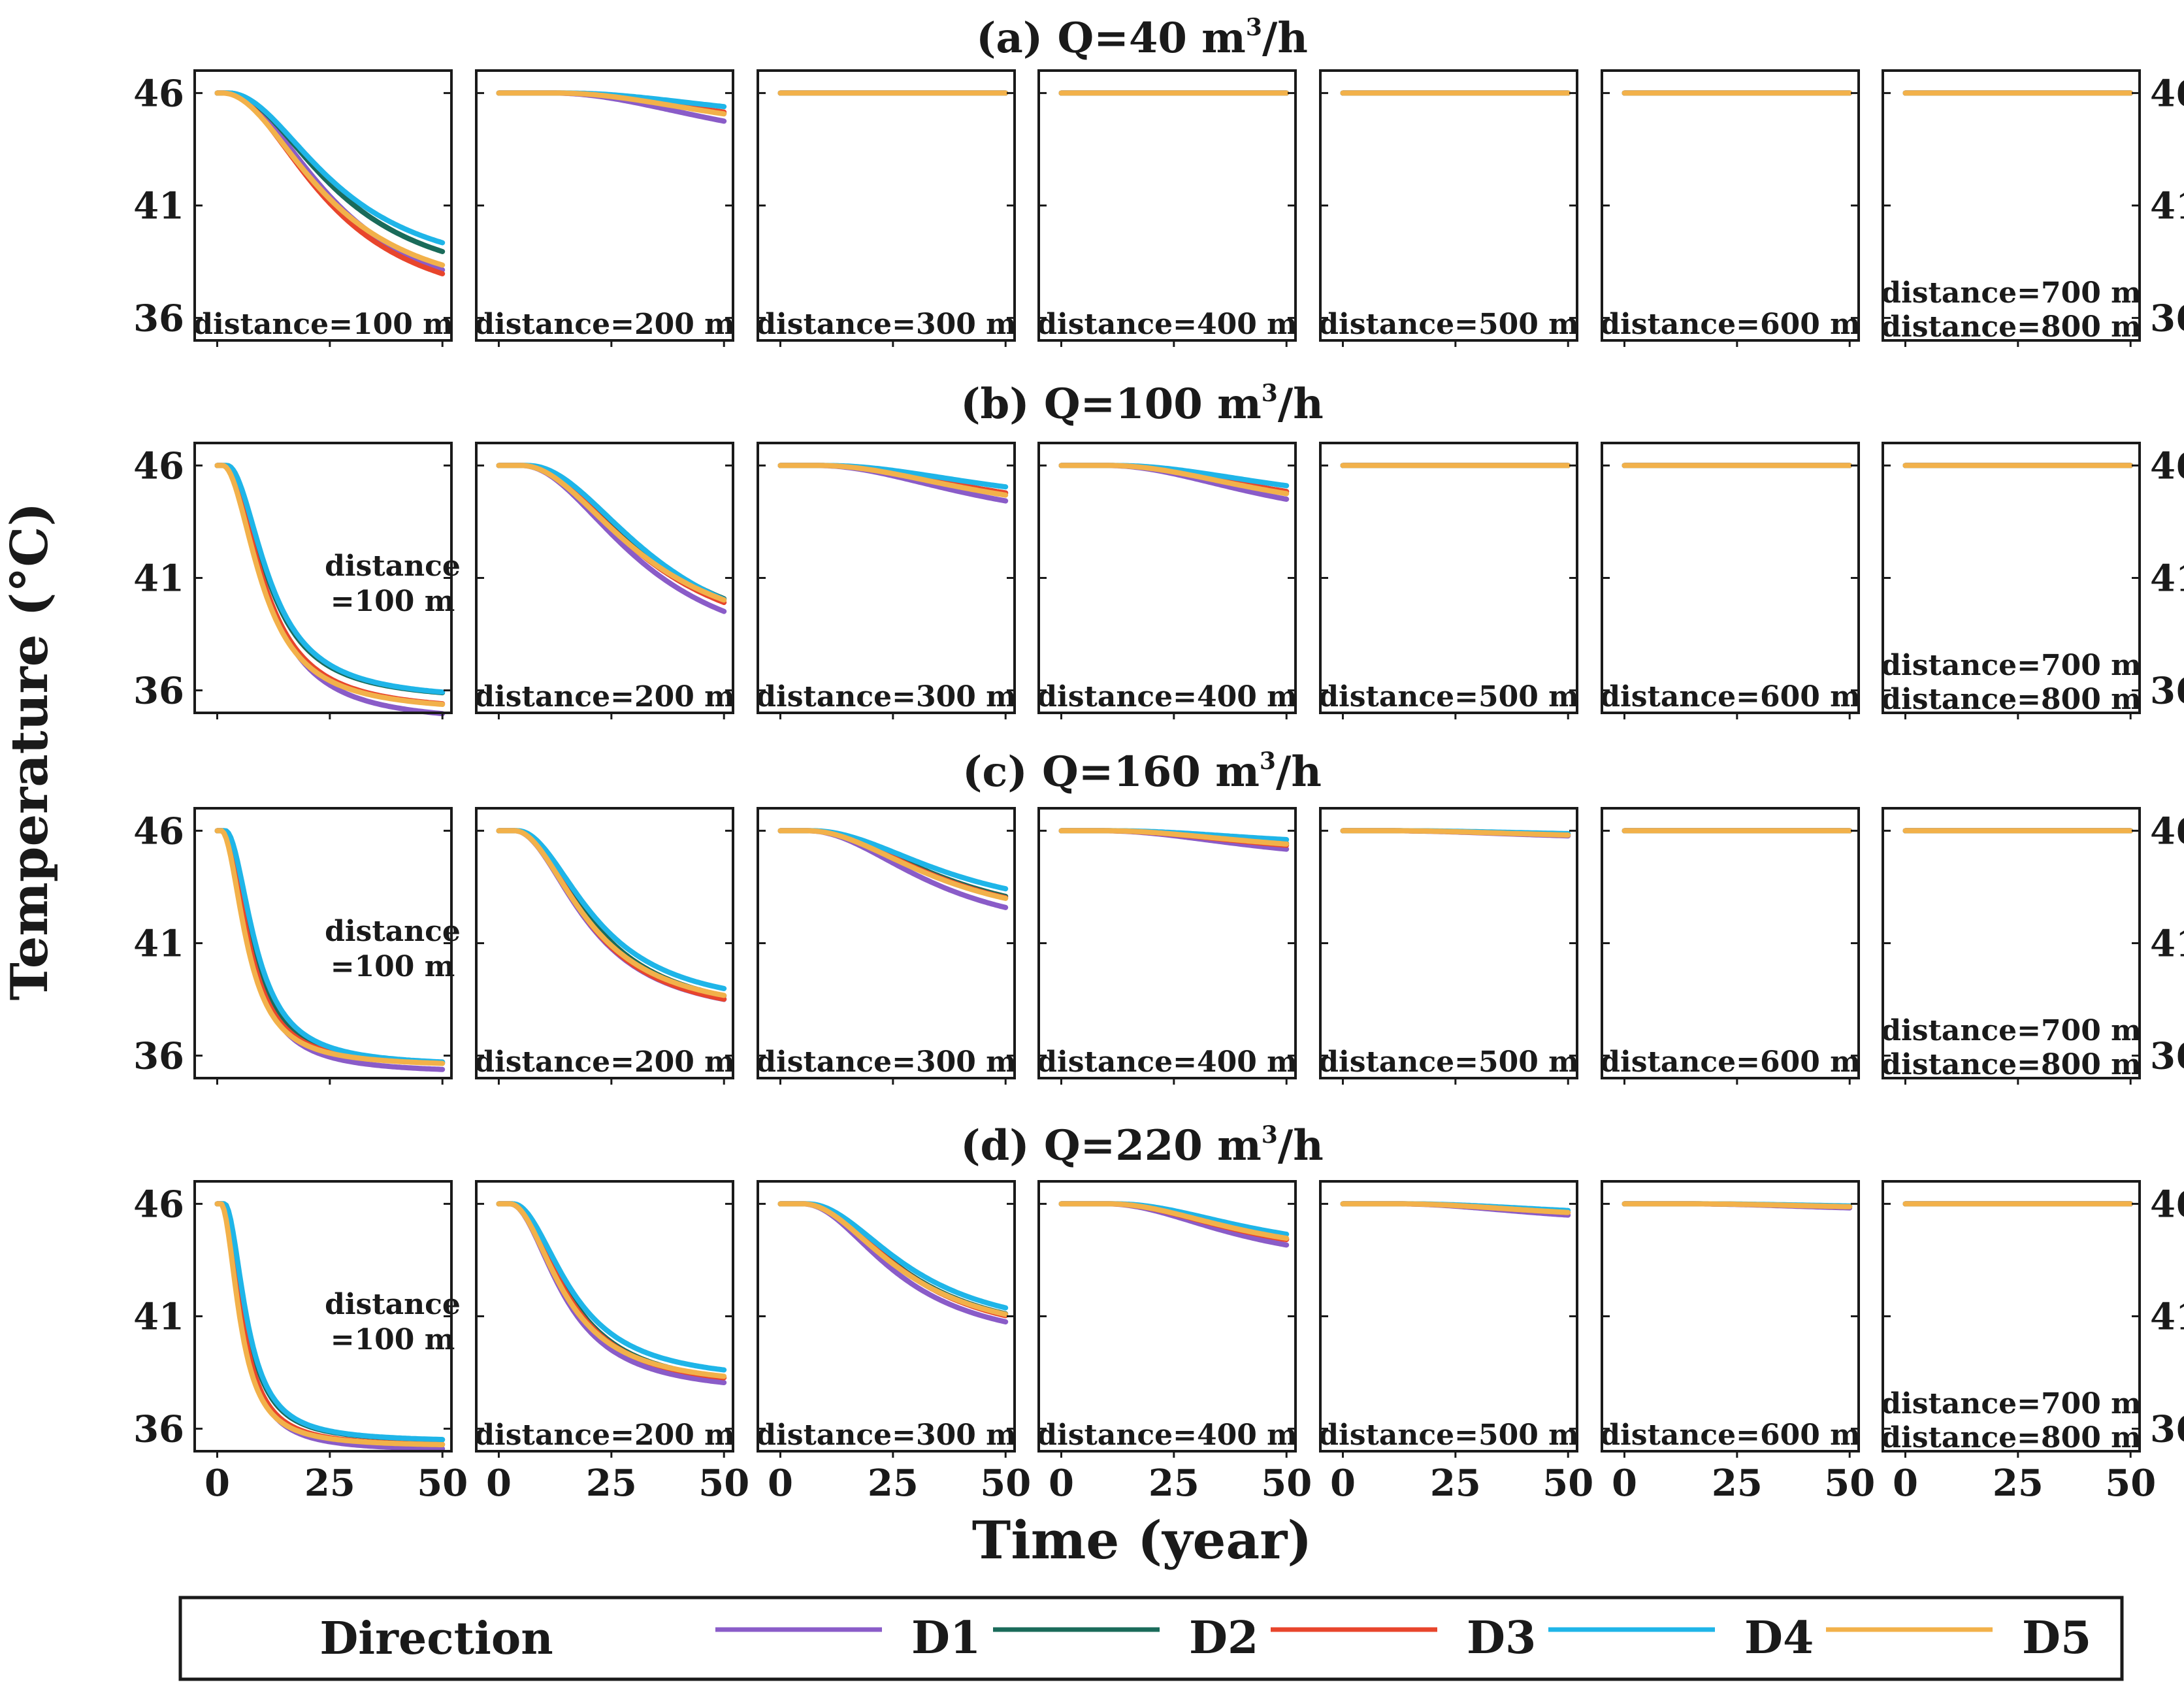 The height and width of the screenshot is (1691, 2184). Describe the element at coordinates (1167, 1062) in the screenshot. I see `panel-distance-label: distance=400 m` at that location.